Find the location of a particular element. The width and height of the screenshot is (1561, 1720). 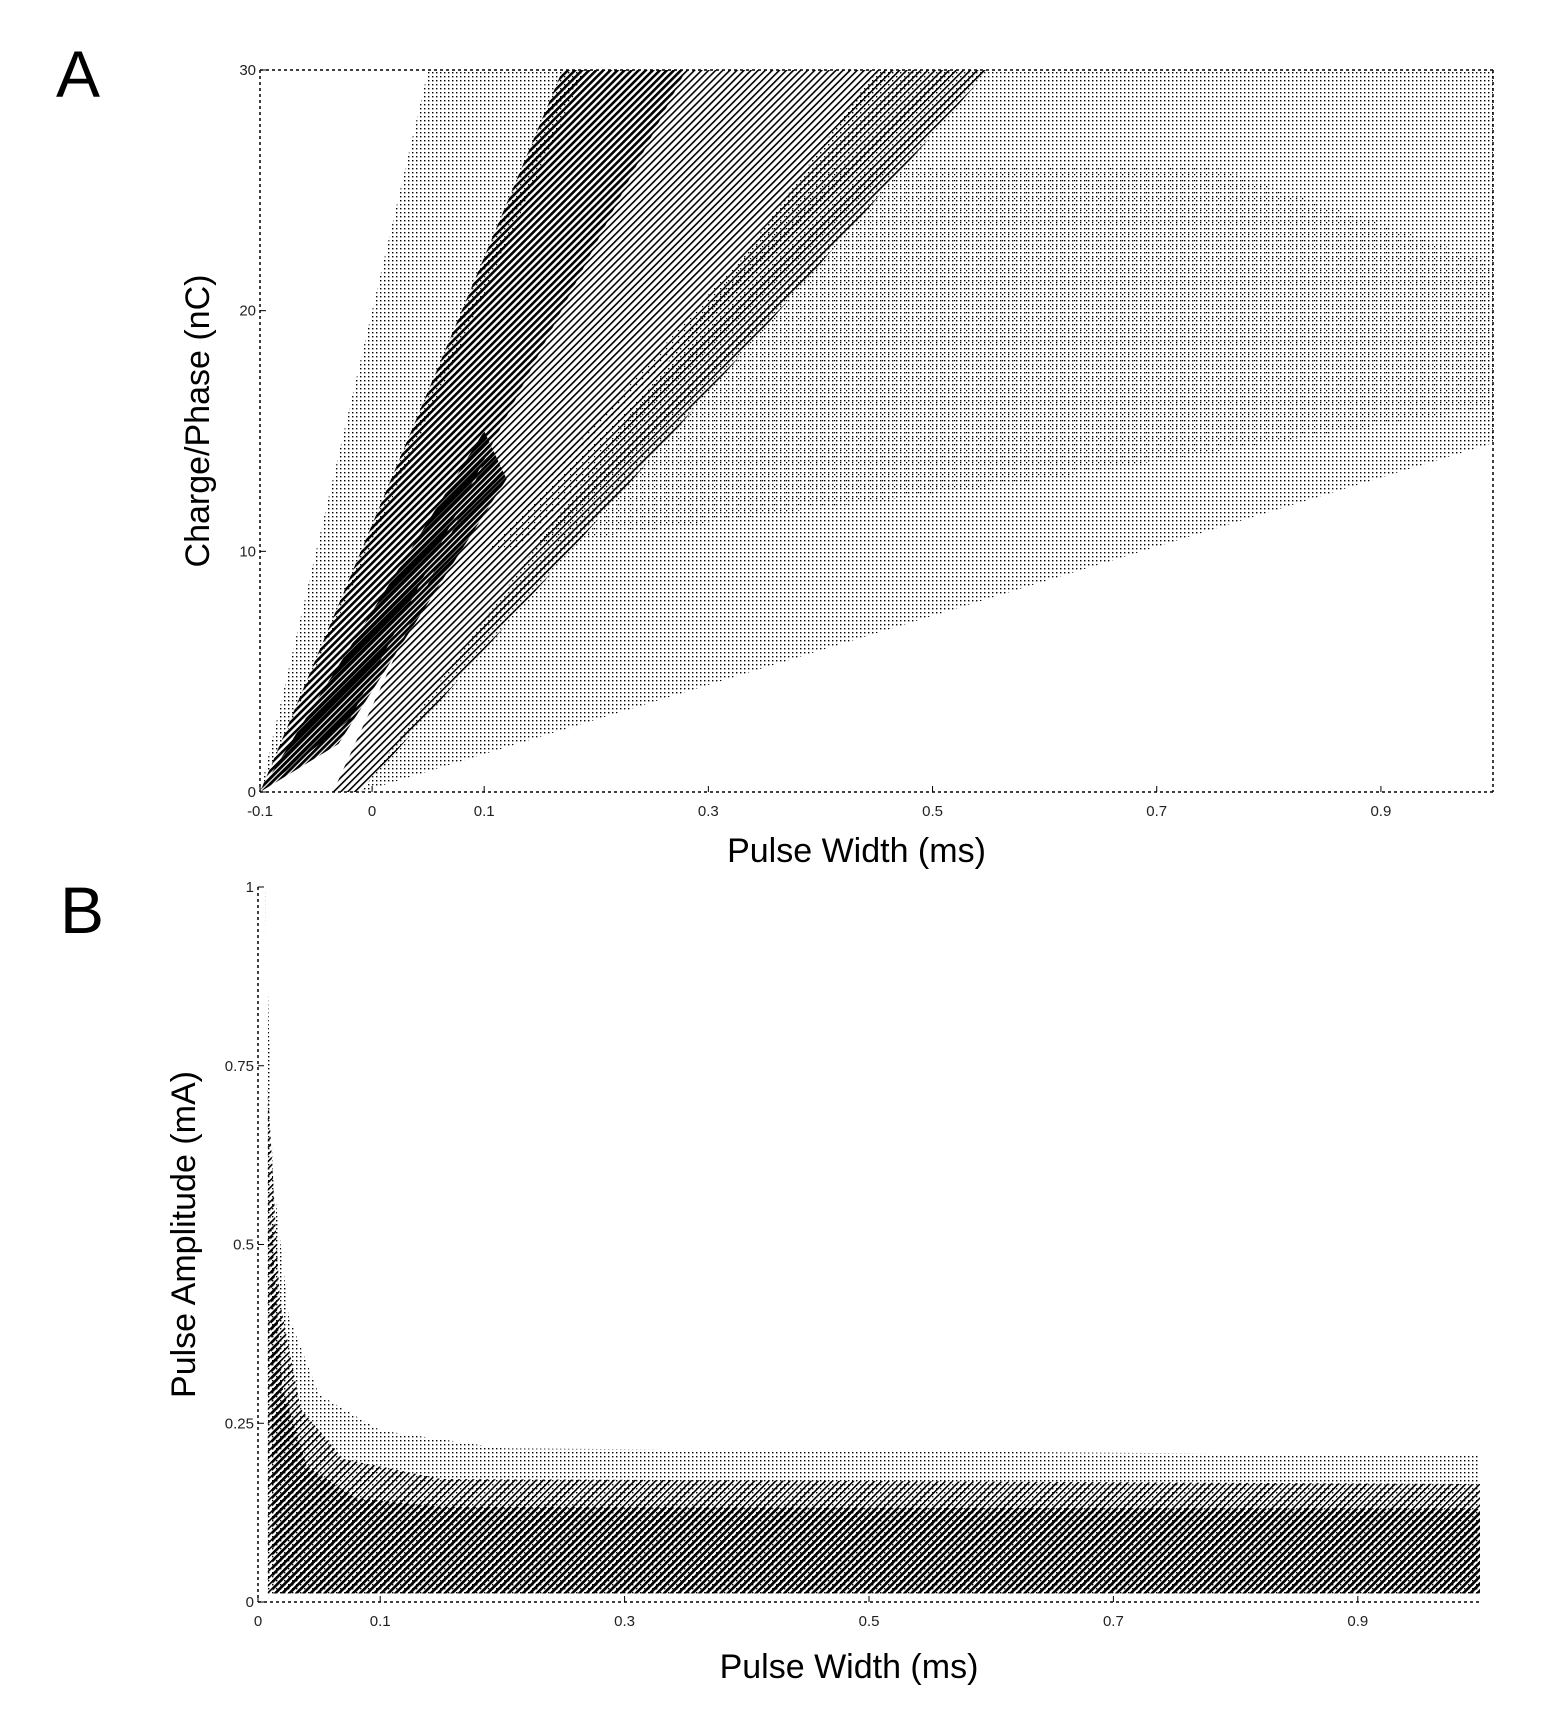

y-axis-title: Pulse Amplitude (mA) is located at coordinates (184, 1234).